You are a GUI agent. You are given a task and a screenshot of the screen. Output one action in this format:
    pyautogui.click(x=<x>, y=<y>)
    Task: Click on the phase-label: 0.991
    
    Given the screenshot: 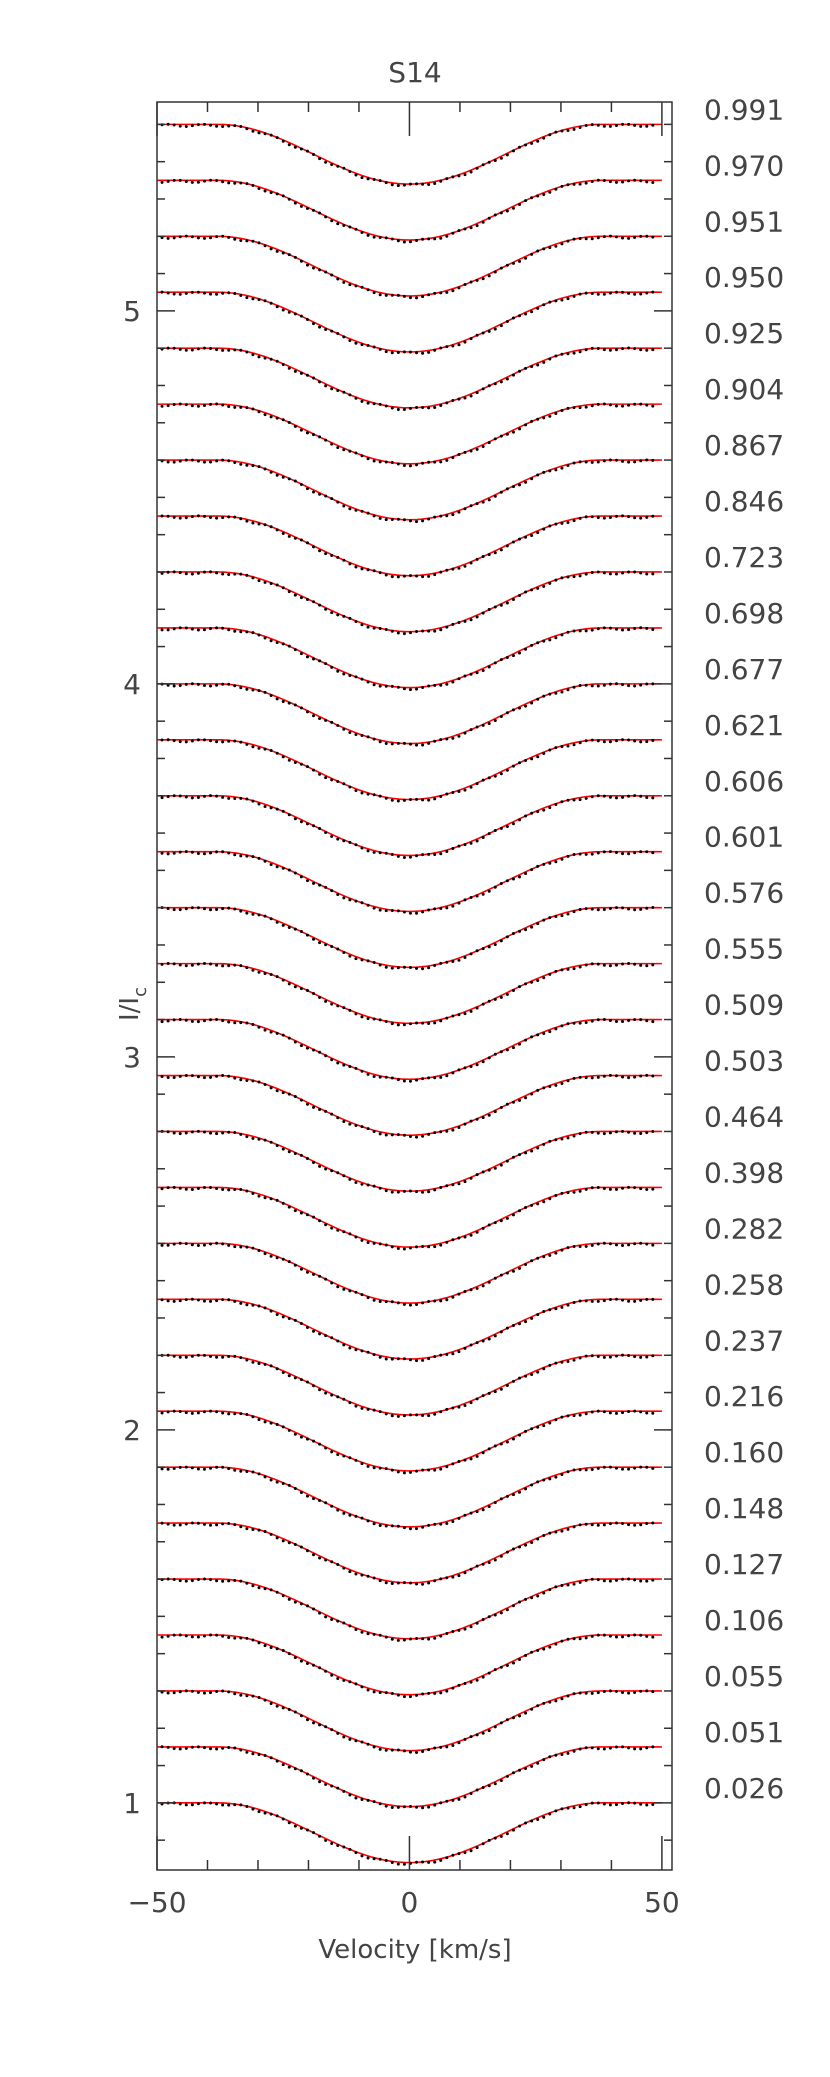 What is the action you would take?
    pyautogui.click(x=744, y=109)
    